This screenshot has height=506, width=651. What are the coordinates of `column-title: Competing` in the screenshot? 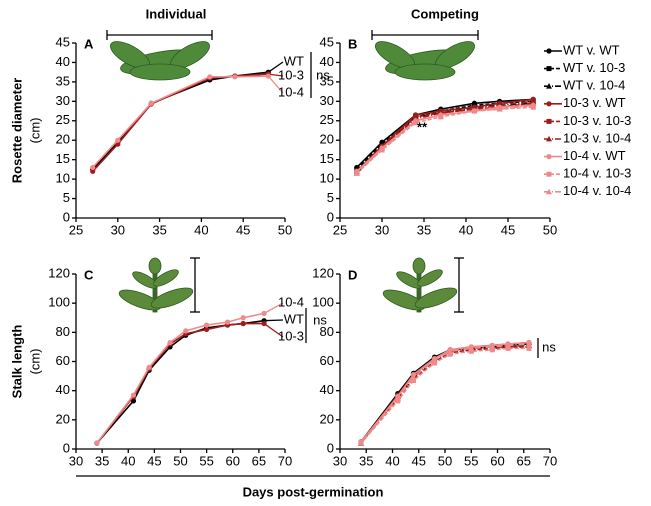 It's located at (445, 13).